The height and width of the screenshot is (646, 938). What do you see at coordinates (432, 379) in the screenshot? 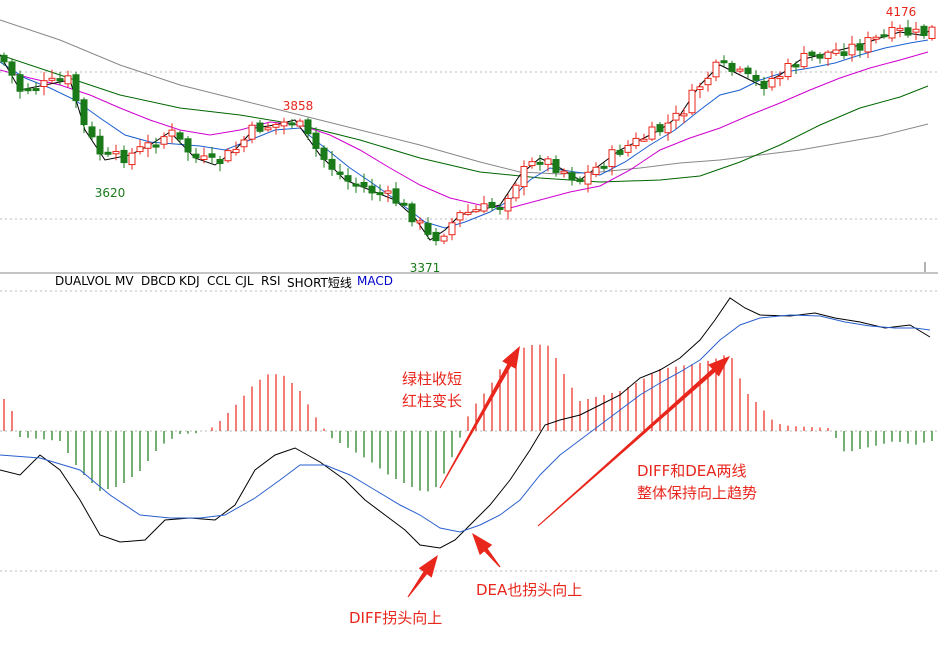
I see `annotation-bars-line-1: 绿柱收短` at bounding box center [432, 379].